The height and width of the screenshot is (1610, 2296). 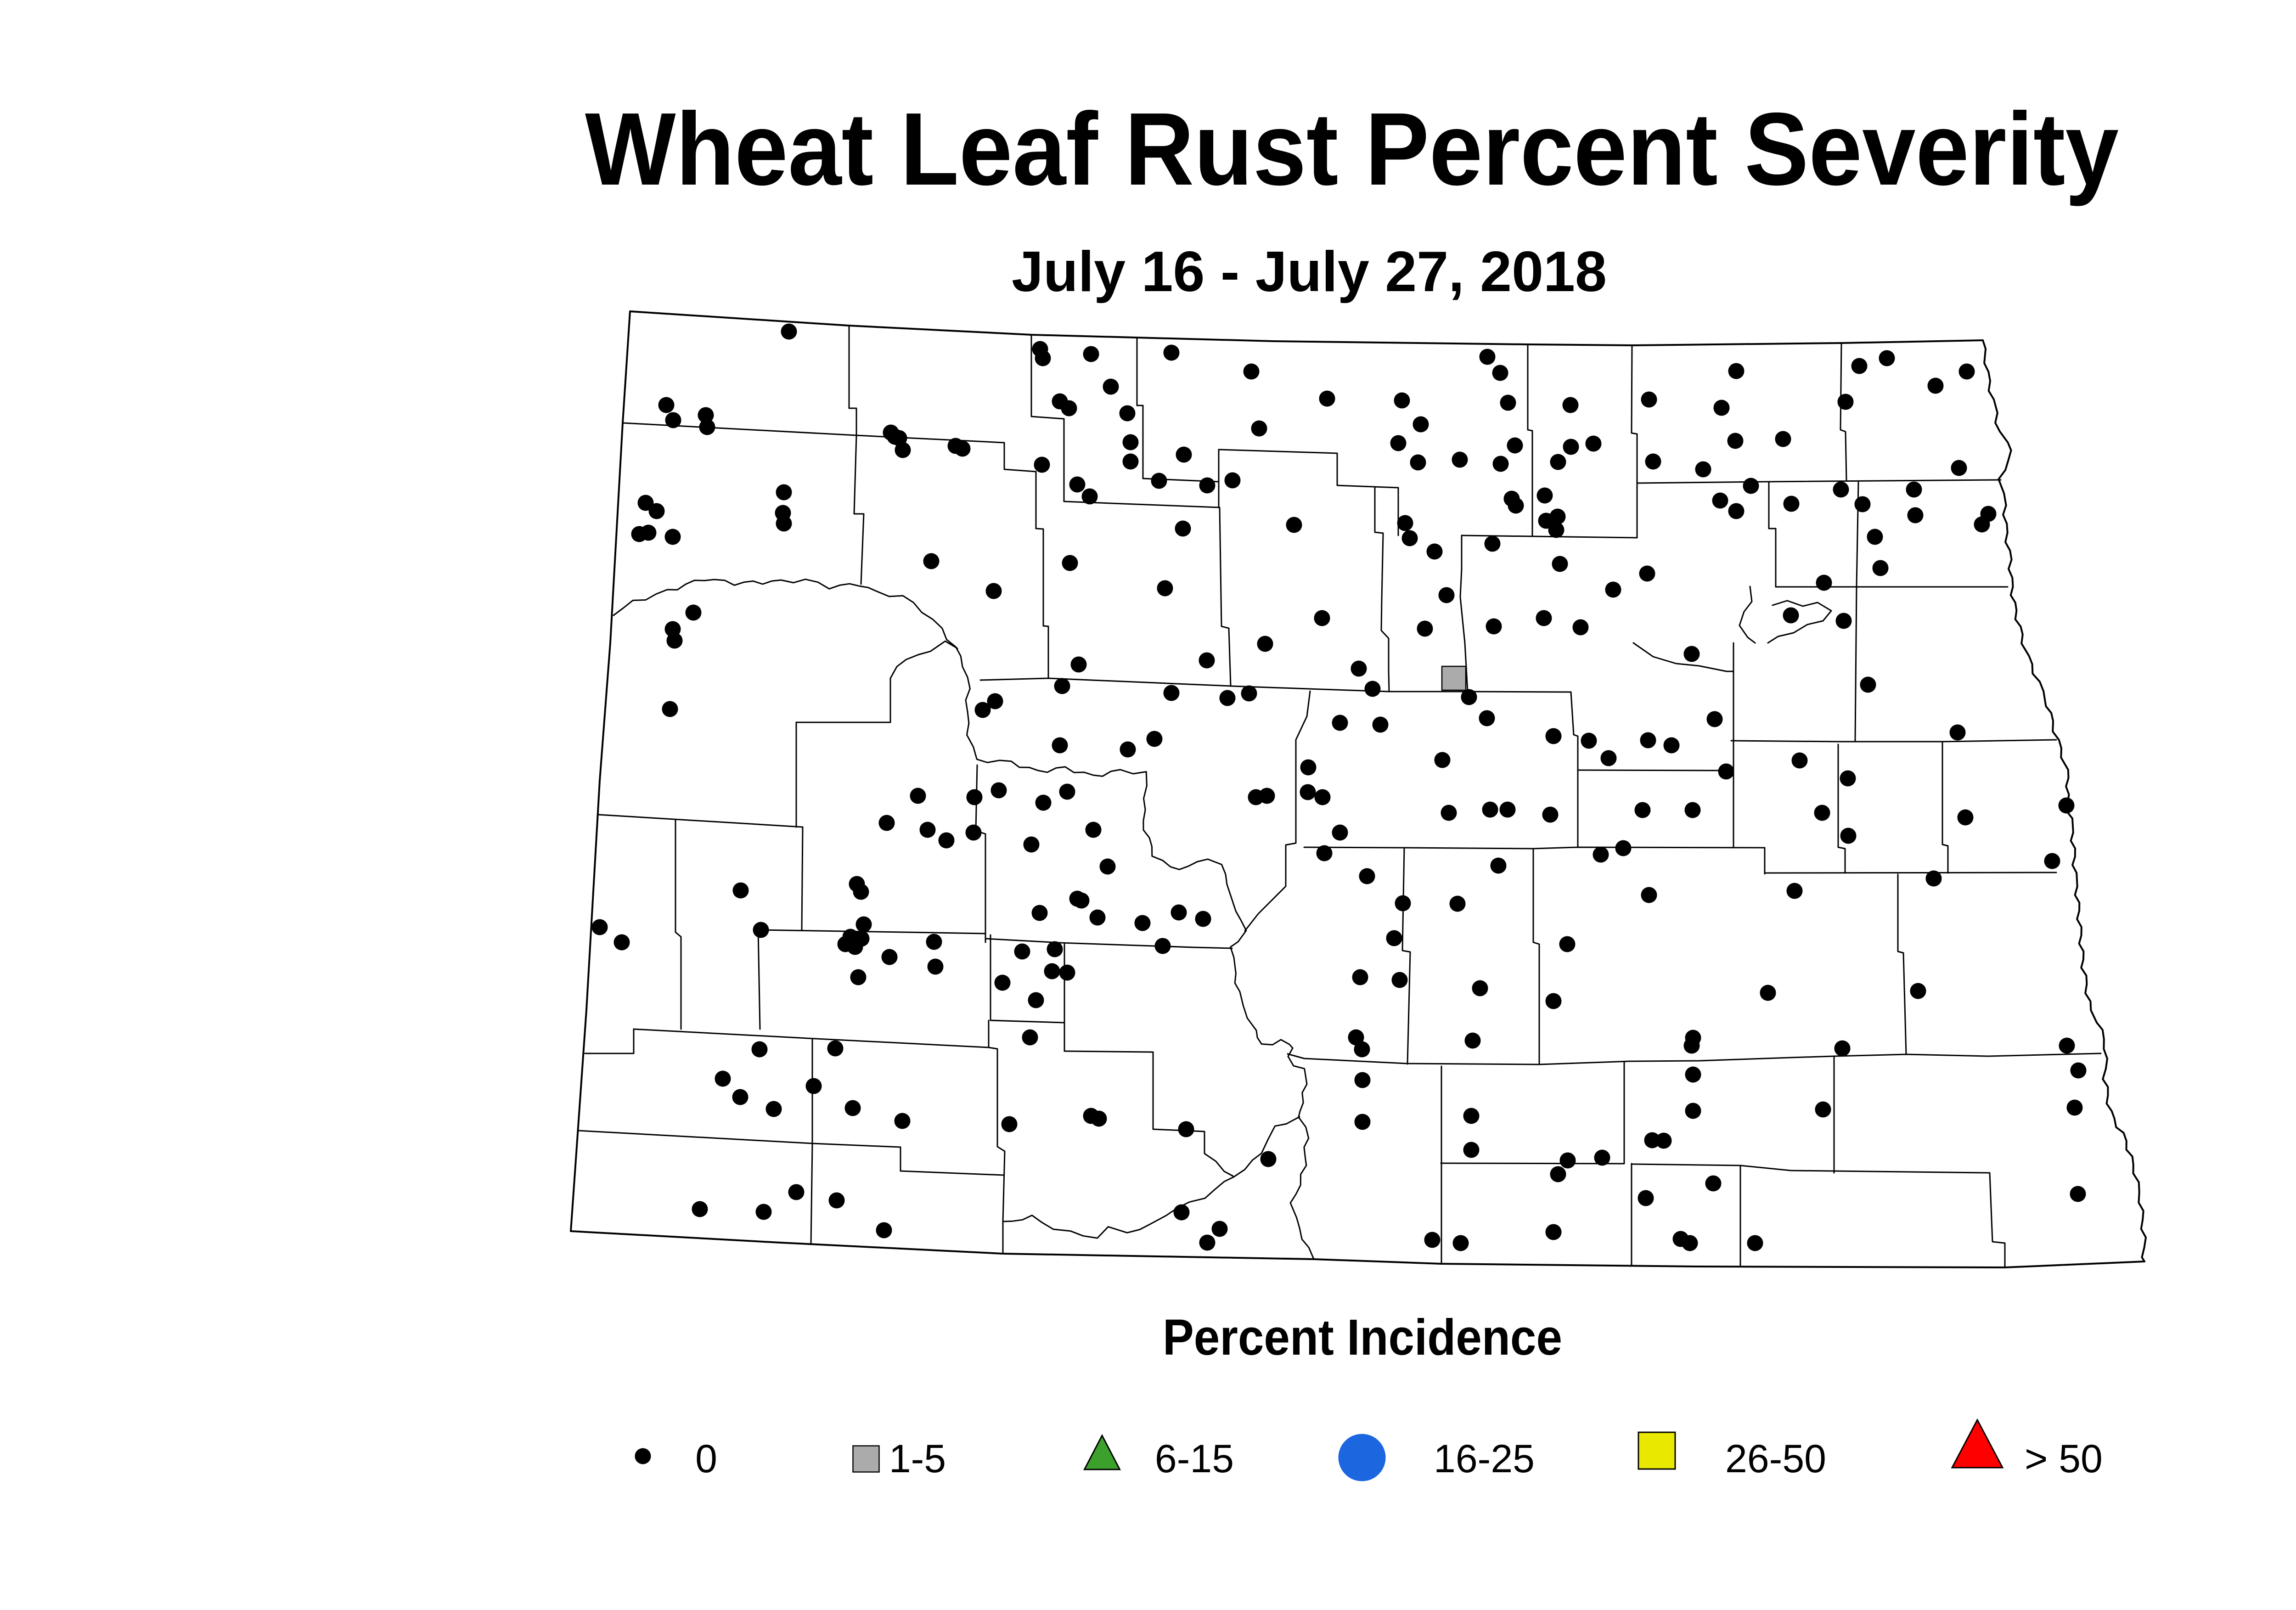 I want to click on svg-text: > 50, so click(x=2064, y=1459).